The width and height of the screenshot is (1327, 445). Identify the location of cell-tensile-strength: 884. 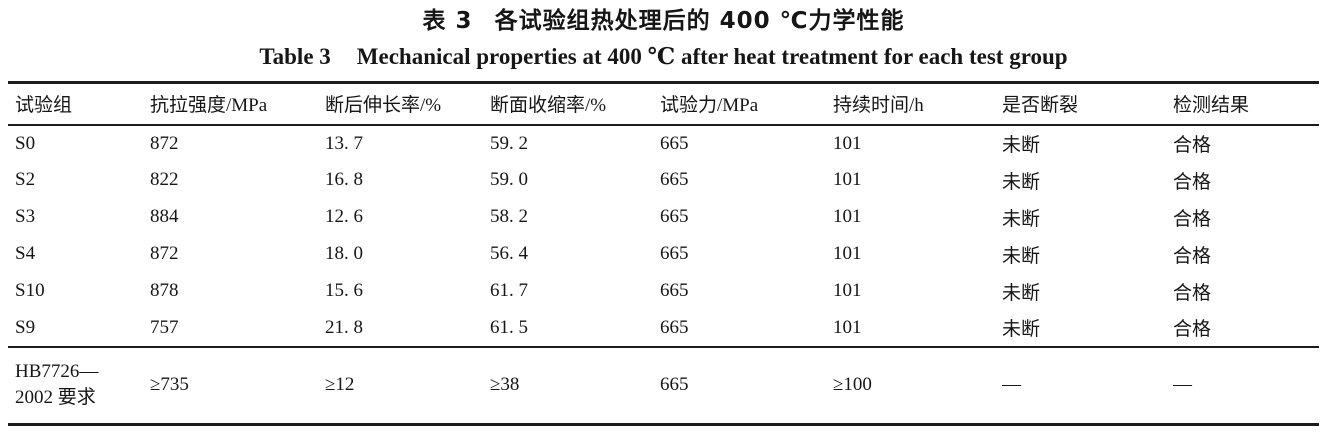
(164, 216).